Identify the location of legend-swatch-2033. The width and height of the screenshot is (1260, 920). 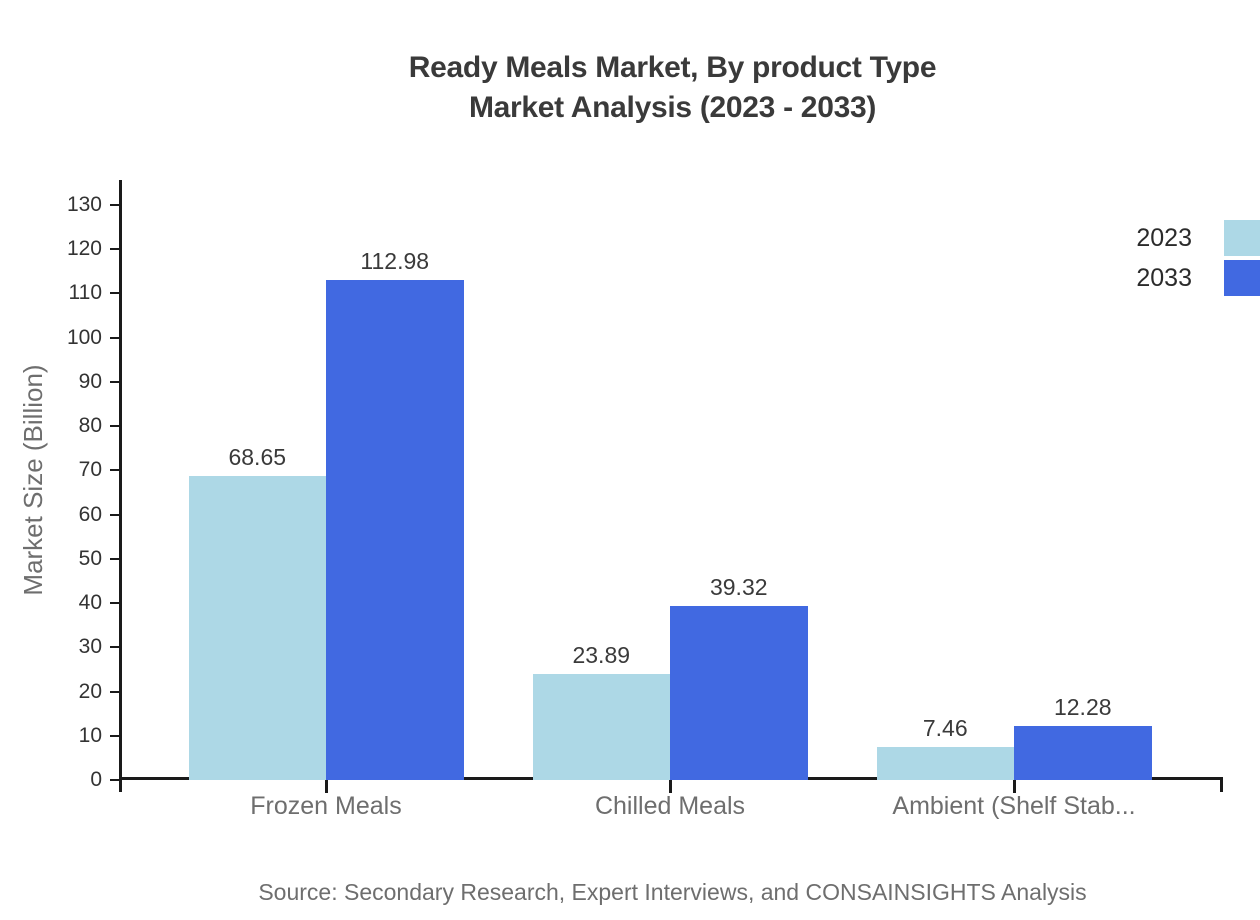
(1242, 278).